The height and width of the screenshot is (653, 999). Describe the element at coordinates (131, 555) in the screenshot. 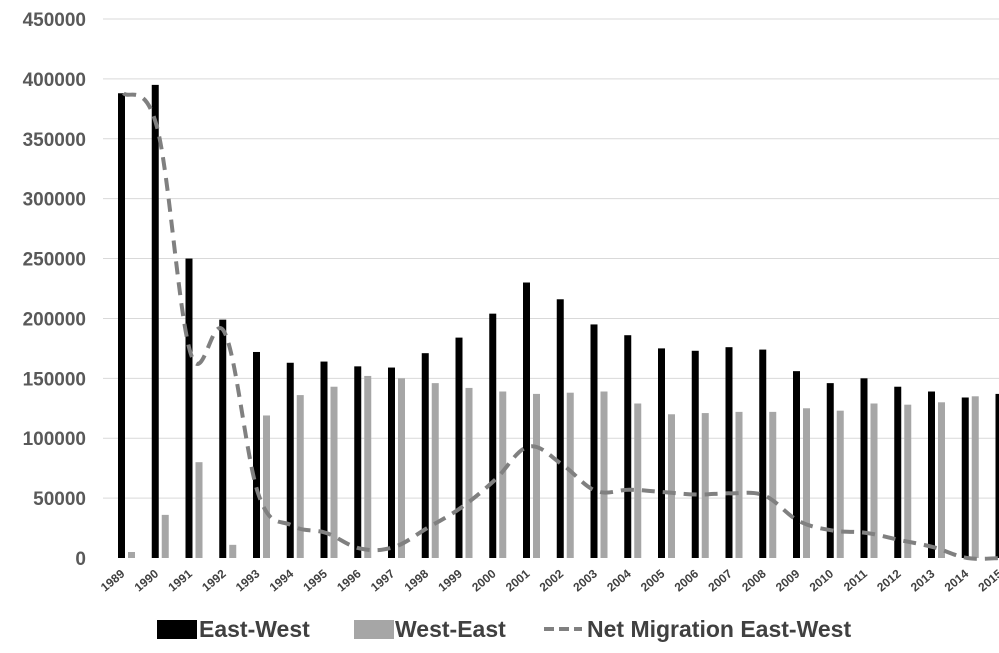

I see `bar-west-east-1989` at that location.